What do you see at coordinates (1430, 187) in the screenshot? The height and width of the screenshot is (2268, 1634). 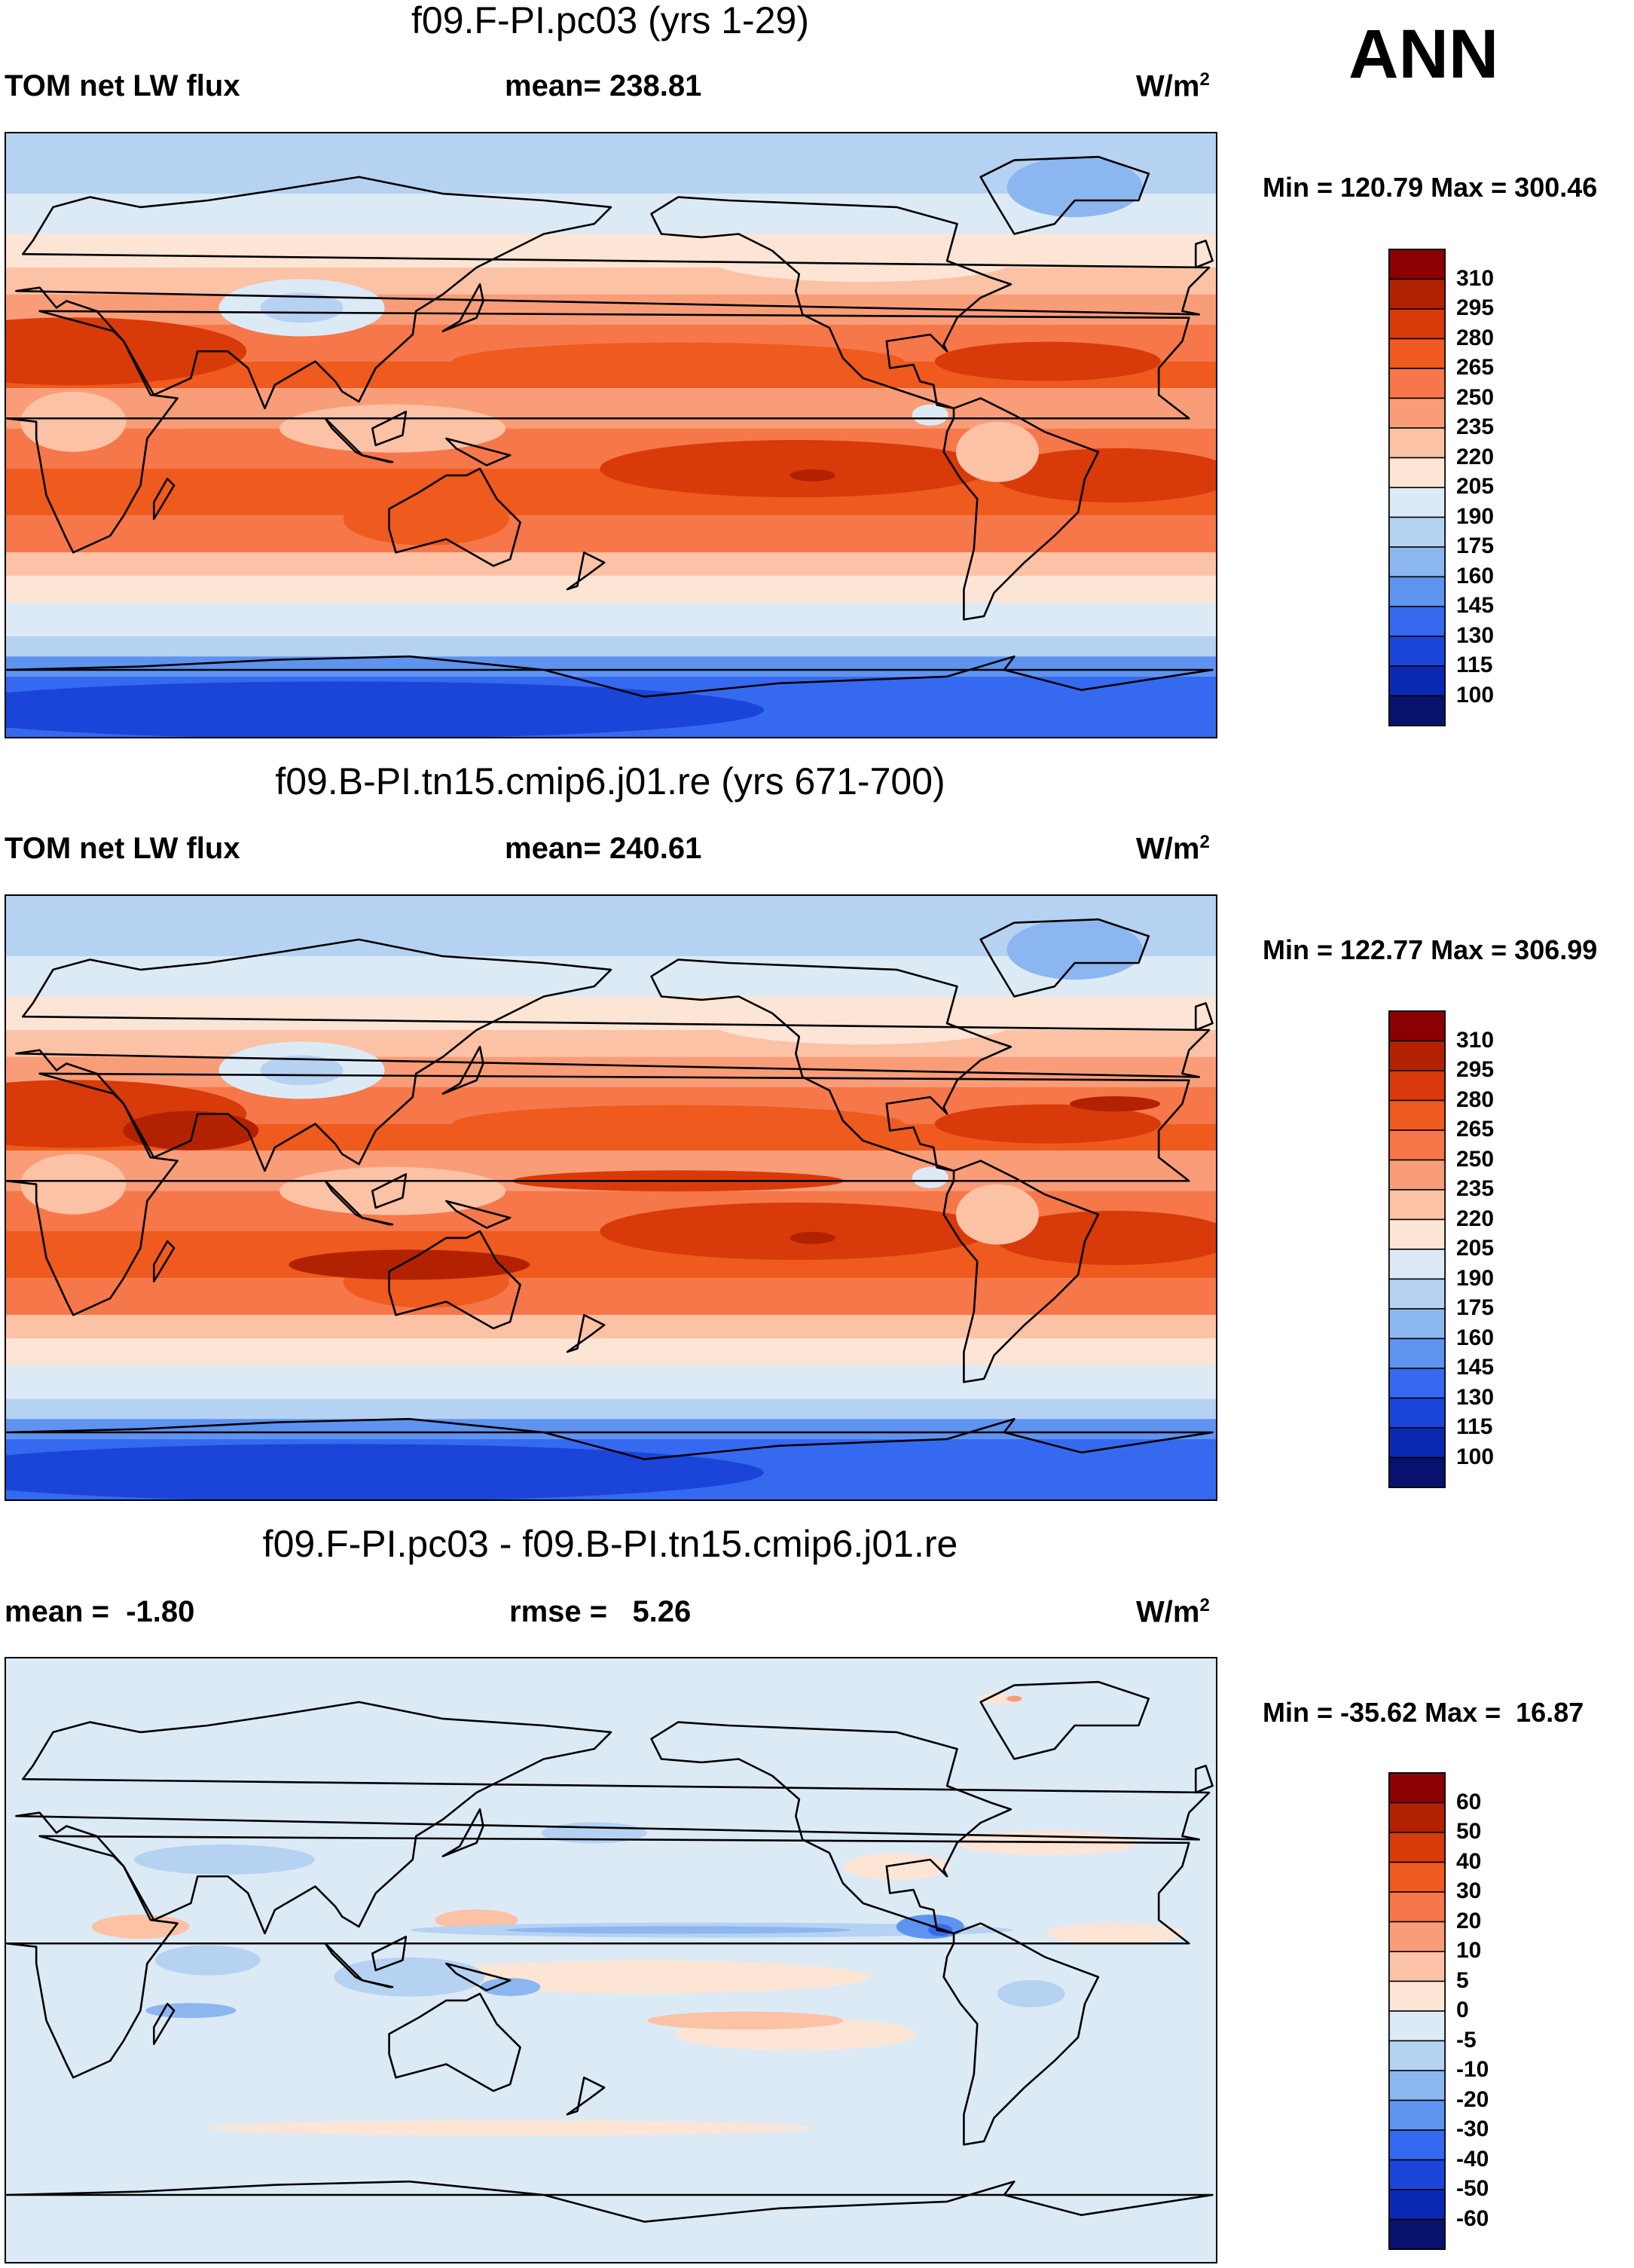 I see `panel-1-minmax: Min = 120.79 Max = 300.46` at bounding box center [1430, 187].